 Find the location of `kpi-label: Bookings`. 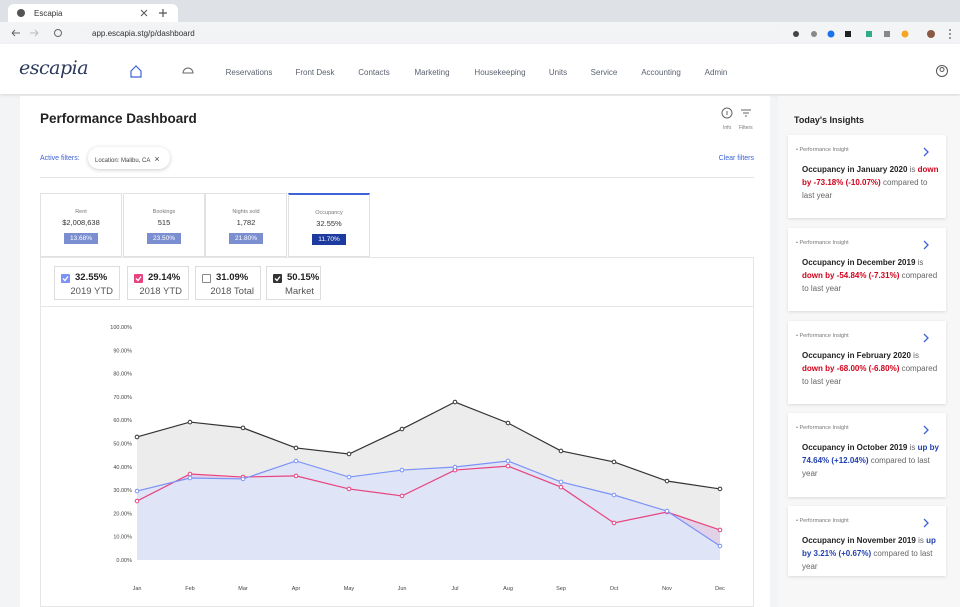

kpi-label: Bookings is located at coordinates (164, 212).